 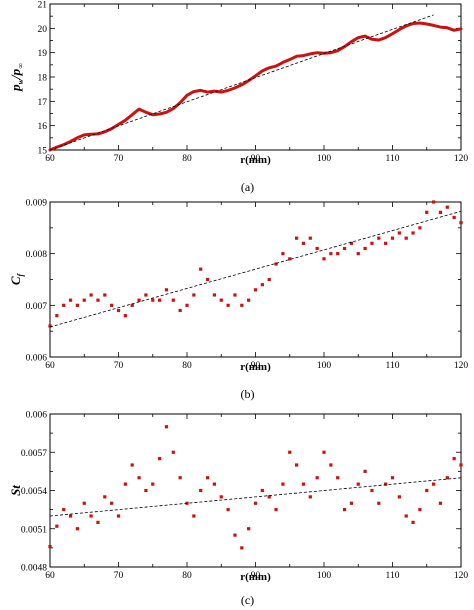 What do you see at coordinates (393, 366) in the screenshot?
I see `x-tick-label: 110` at bounding box center [393, 366].